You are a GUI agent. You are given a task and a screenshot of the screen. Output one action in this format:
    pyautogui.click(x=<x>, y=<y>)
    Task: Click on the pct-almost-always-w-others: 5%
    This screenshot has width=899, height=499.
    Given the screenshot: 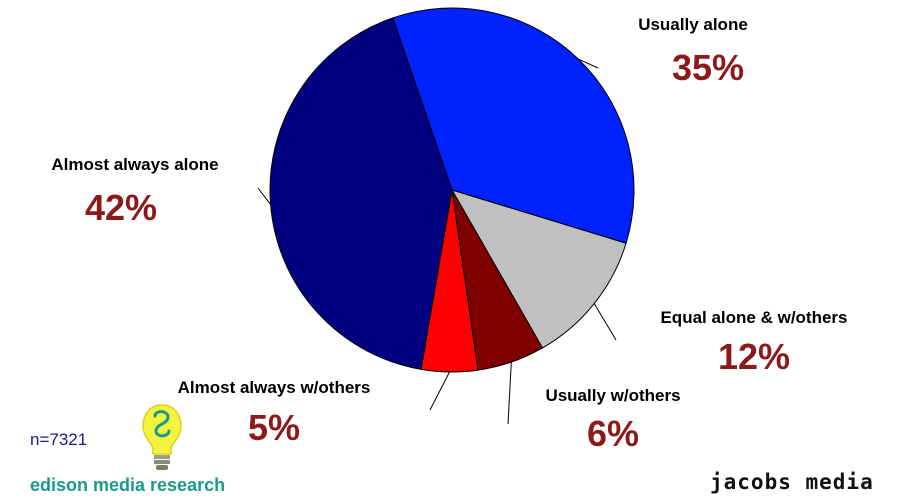 What is the action you would take?
    pyautogui.click(x=274, y=427)
    